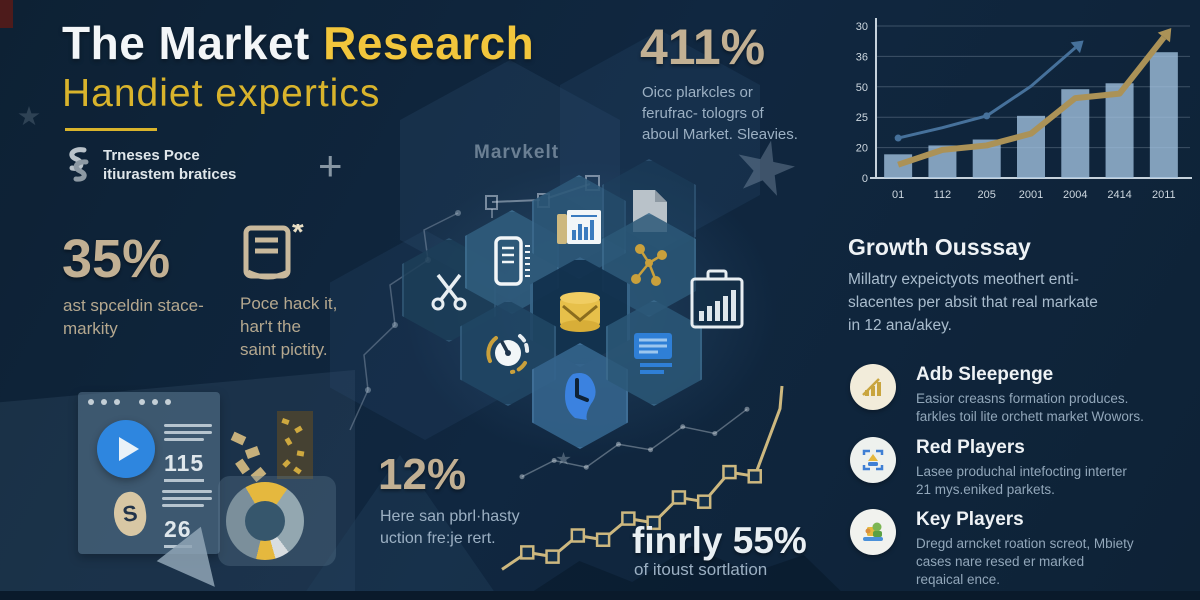  I want to click on bottom-edge-bar, so click(600, 595).